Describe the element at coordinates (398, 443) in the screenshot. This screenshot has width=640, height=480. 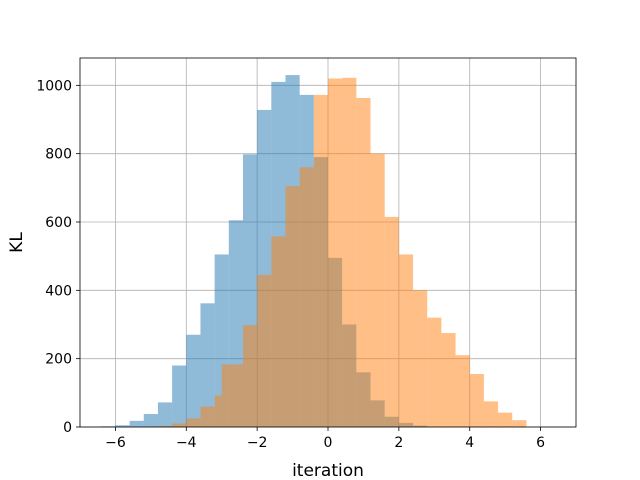
I see `x-tick-label: 2` at that location.